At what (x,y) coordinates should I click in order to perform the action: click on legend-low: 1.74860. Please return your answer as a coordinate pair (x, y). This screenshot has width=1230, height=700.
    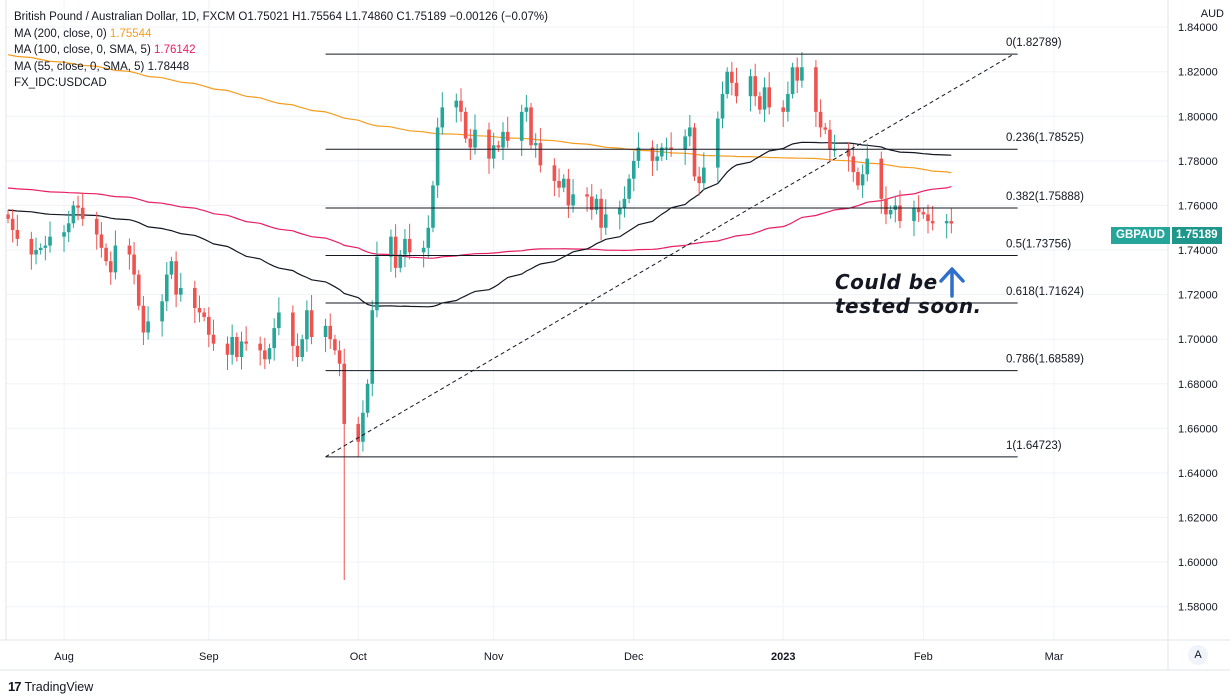
    Looking at the image, I should click on (372, 17).